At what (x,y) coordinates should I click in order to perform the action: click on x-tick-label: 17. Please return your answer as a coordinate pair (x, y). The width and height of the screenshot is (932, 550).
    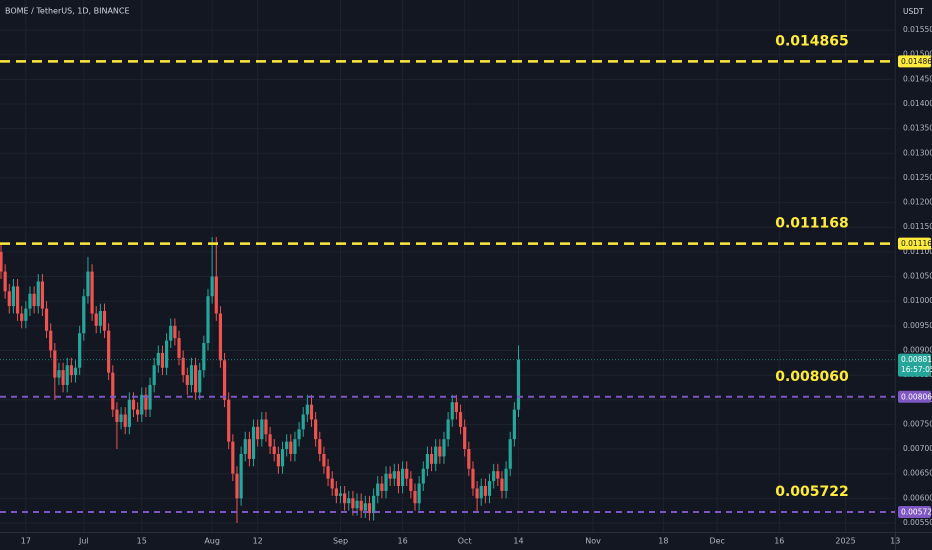
    Looking at the image, I should click on (26, 541).